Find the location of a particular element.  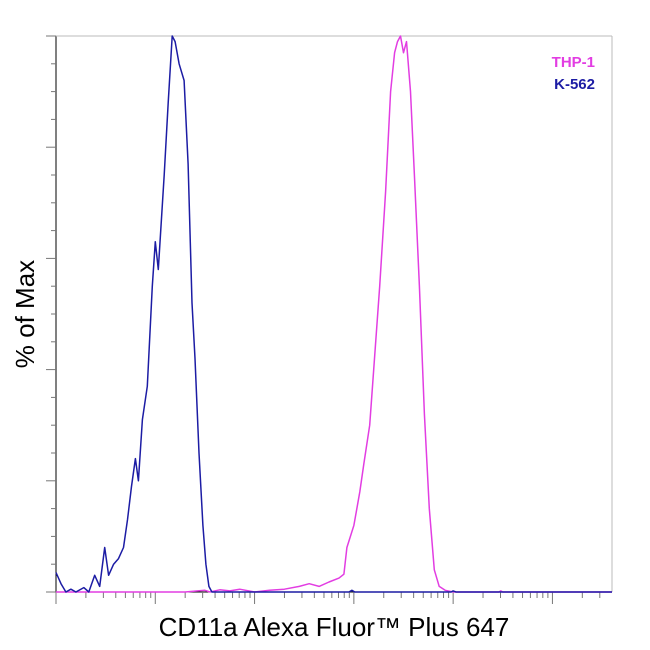

legend-label-k-562: K-562 is located at coordinates (574, 84).